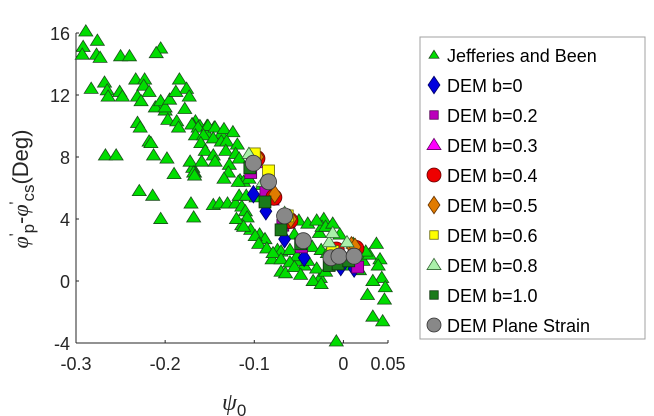 The width and height of the screenshot is (654, 416). I want to click on legend-entry: DEM b=0.3, so click(482, 146).